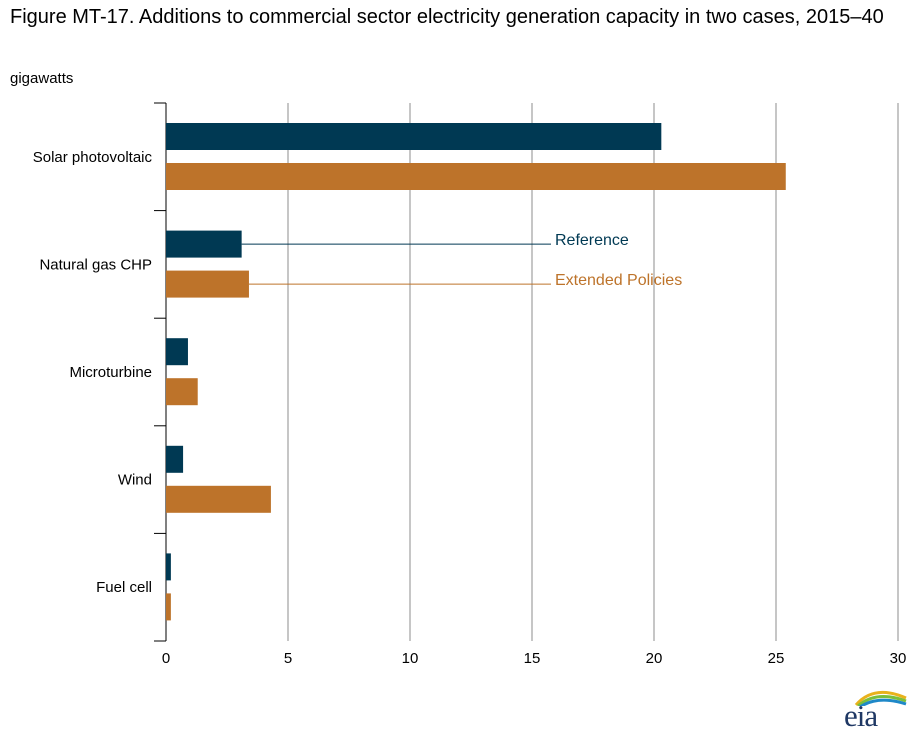  I want to click on x-tick-label: 15, so click(532, 658).